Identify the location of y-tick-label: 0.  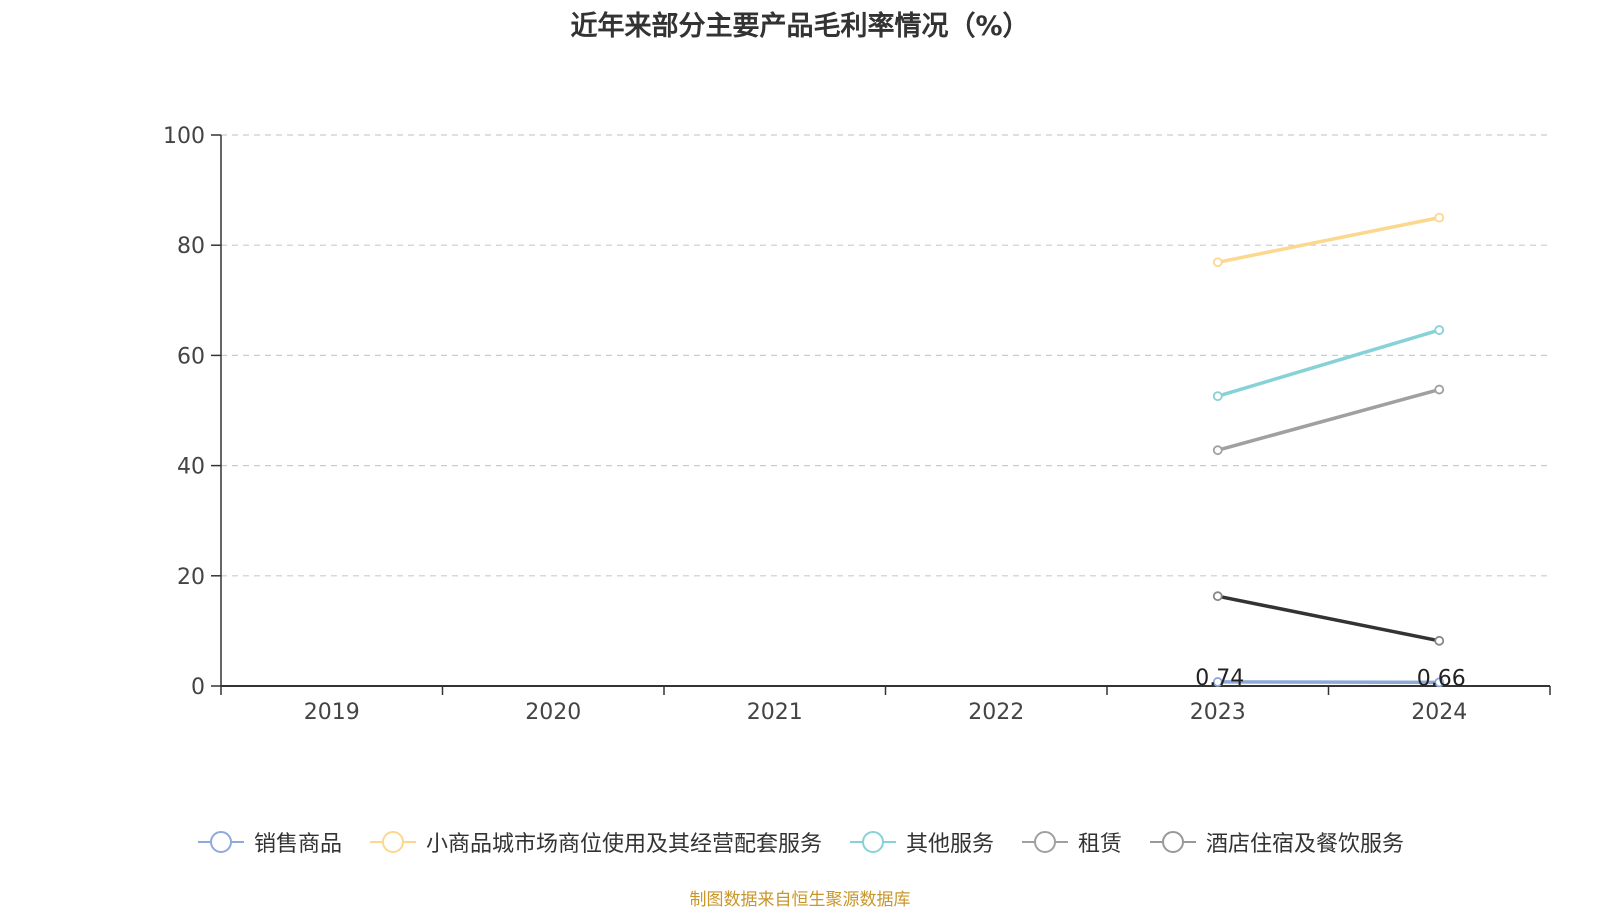
(198, 687).